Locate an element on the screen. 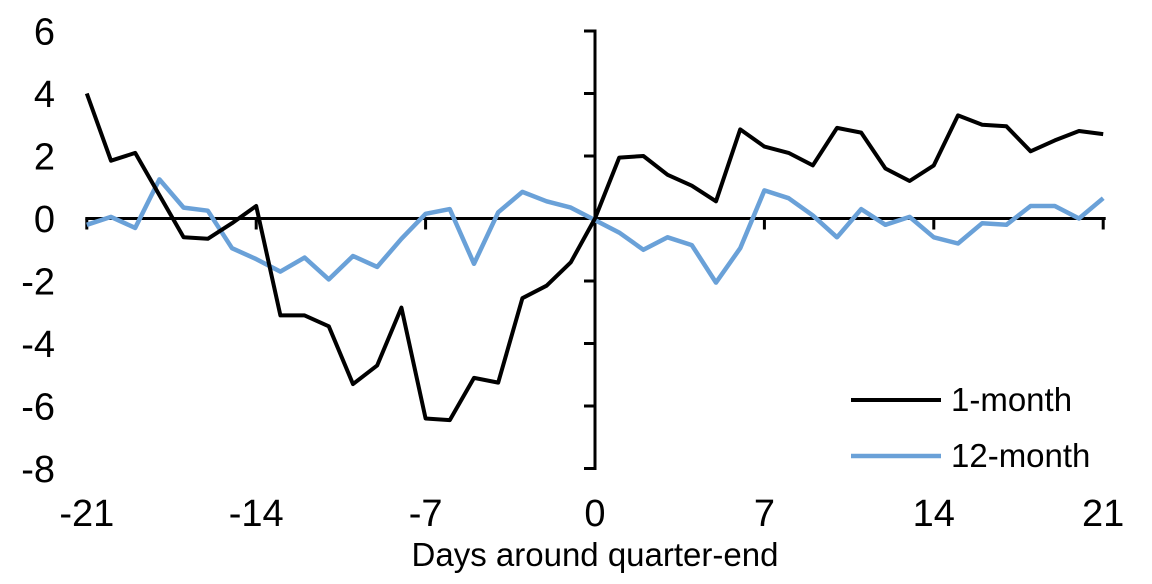 The width and height of the screenshot is (1152, 584). y-tick-label: -6 is located at coordinates (38, 407).